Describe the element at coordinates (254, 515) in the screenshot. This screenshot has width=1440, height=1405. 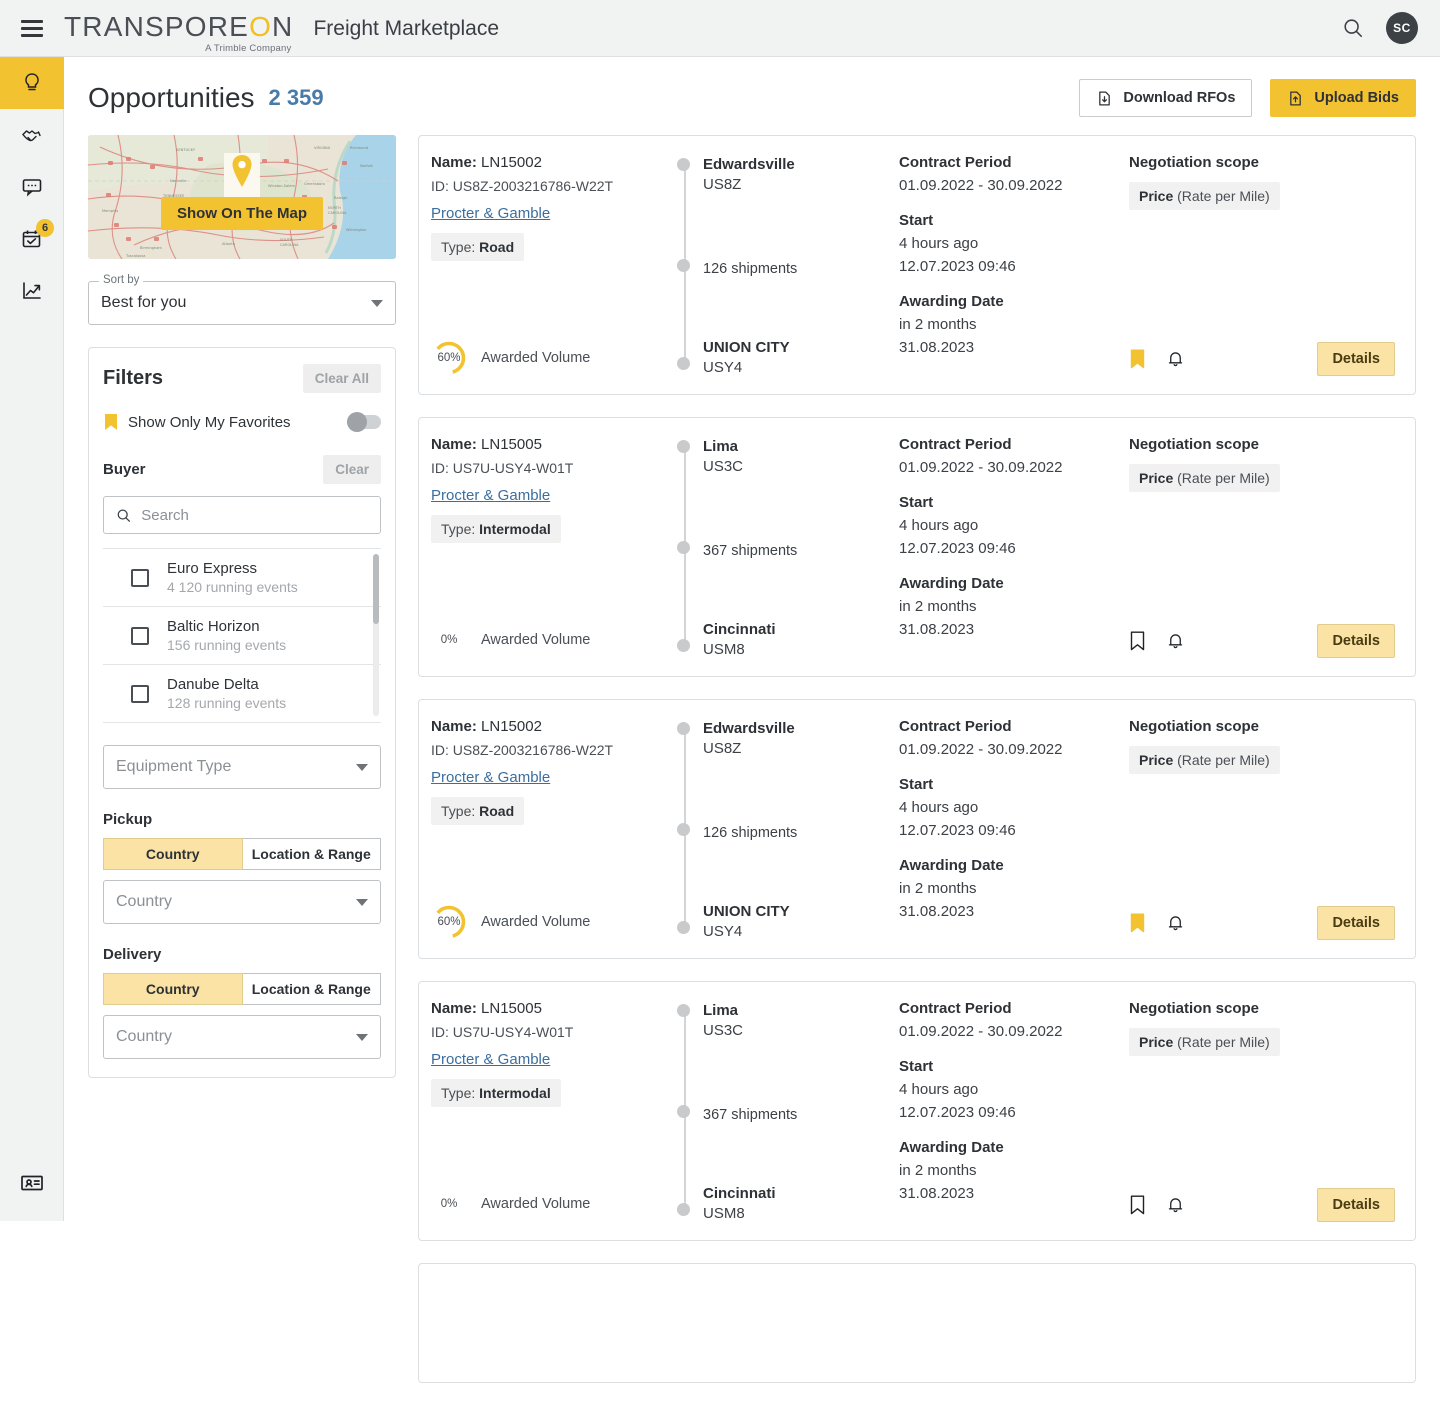
I see `buyer-search-input` at that location.